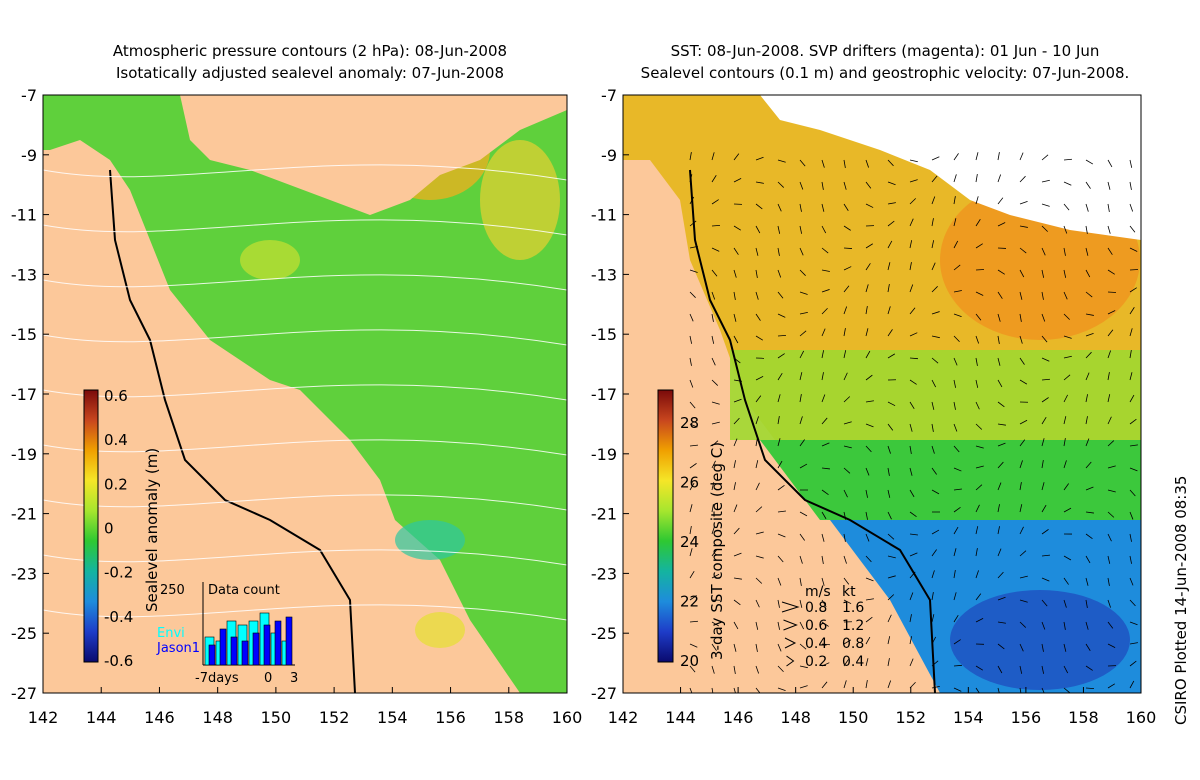  I want to click on velocity-legend-ms: 0.6, so click(816, 626).